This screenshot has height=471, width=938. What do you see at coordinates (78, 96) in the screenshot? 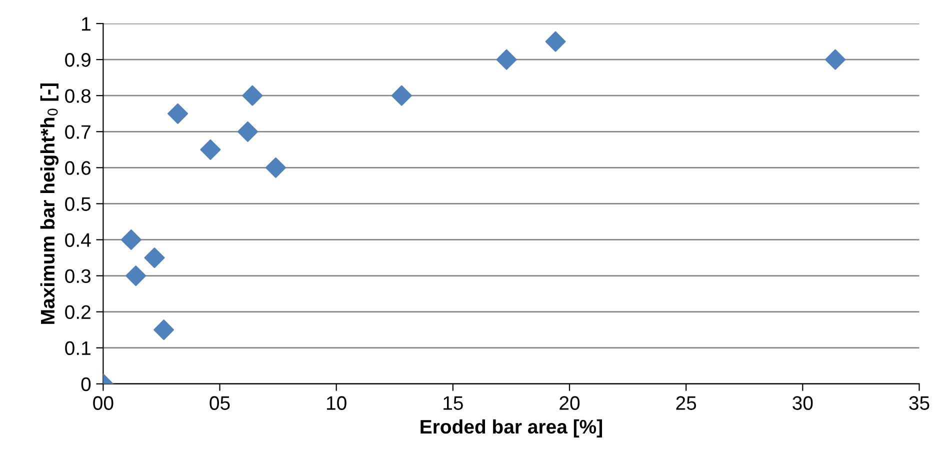
I see `y-tick-label: 0.8` at bounding box center [78, 96].